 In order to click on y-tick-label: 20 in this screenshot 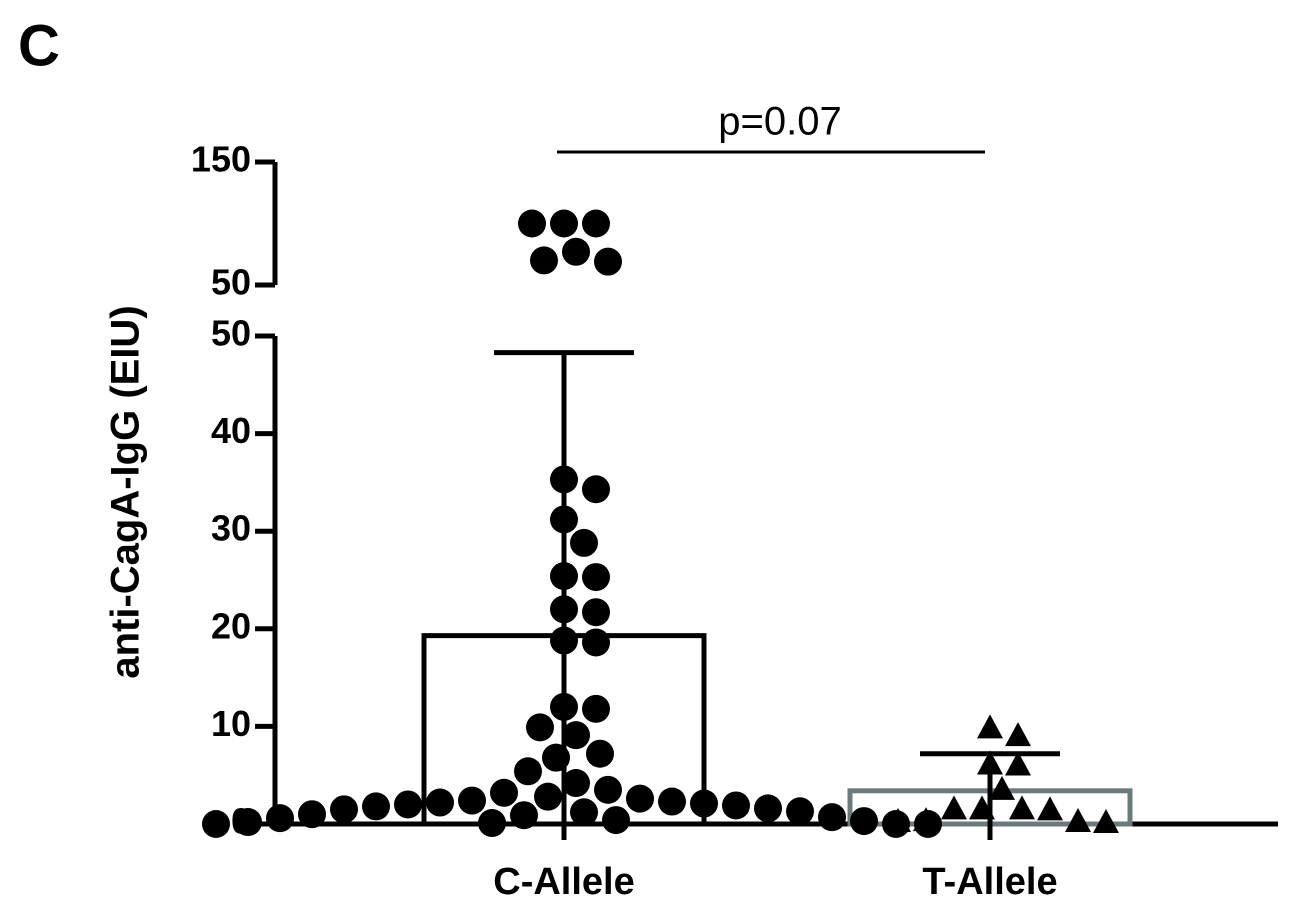, I will do `click(231, 625)`.